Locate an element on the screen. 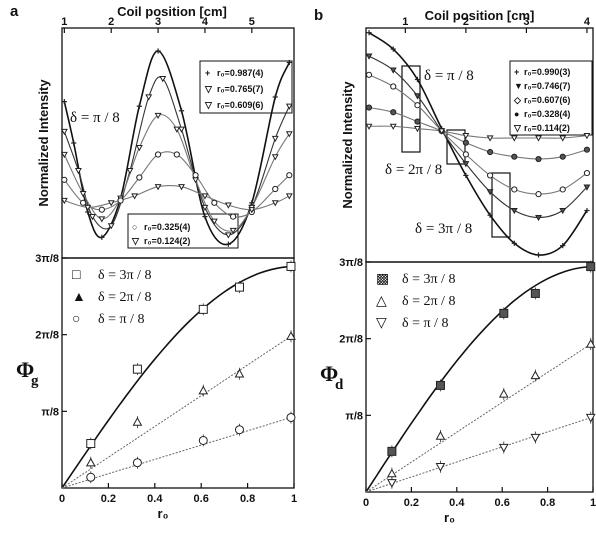 The height and width of the screenshot is (533, 596). annotation-b-top-2: δ = 3π / 8 is located at coordinates (443, 229).